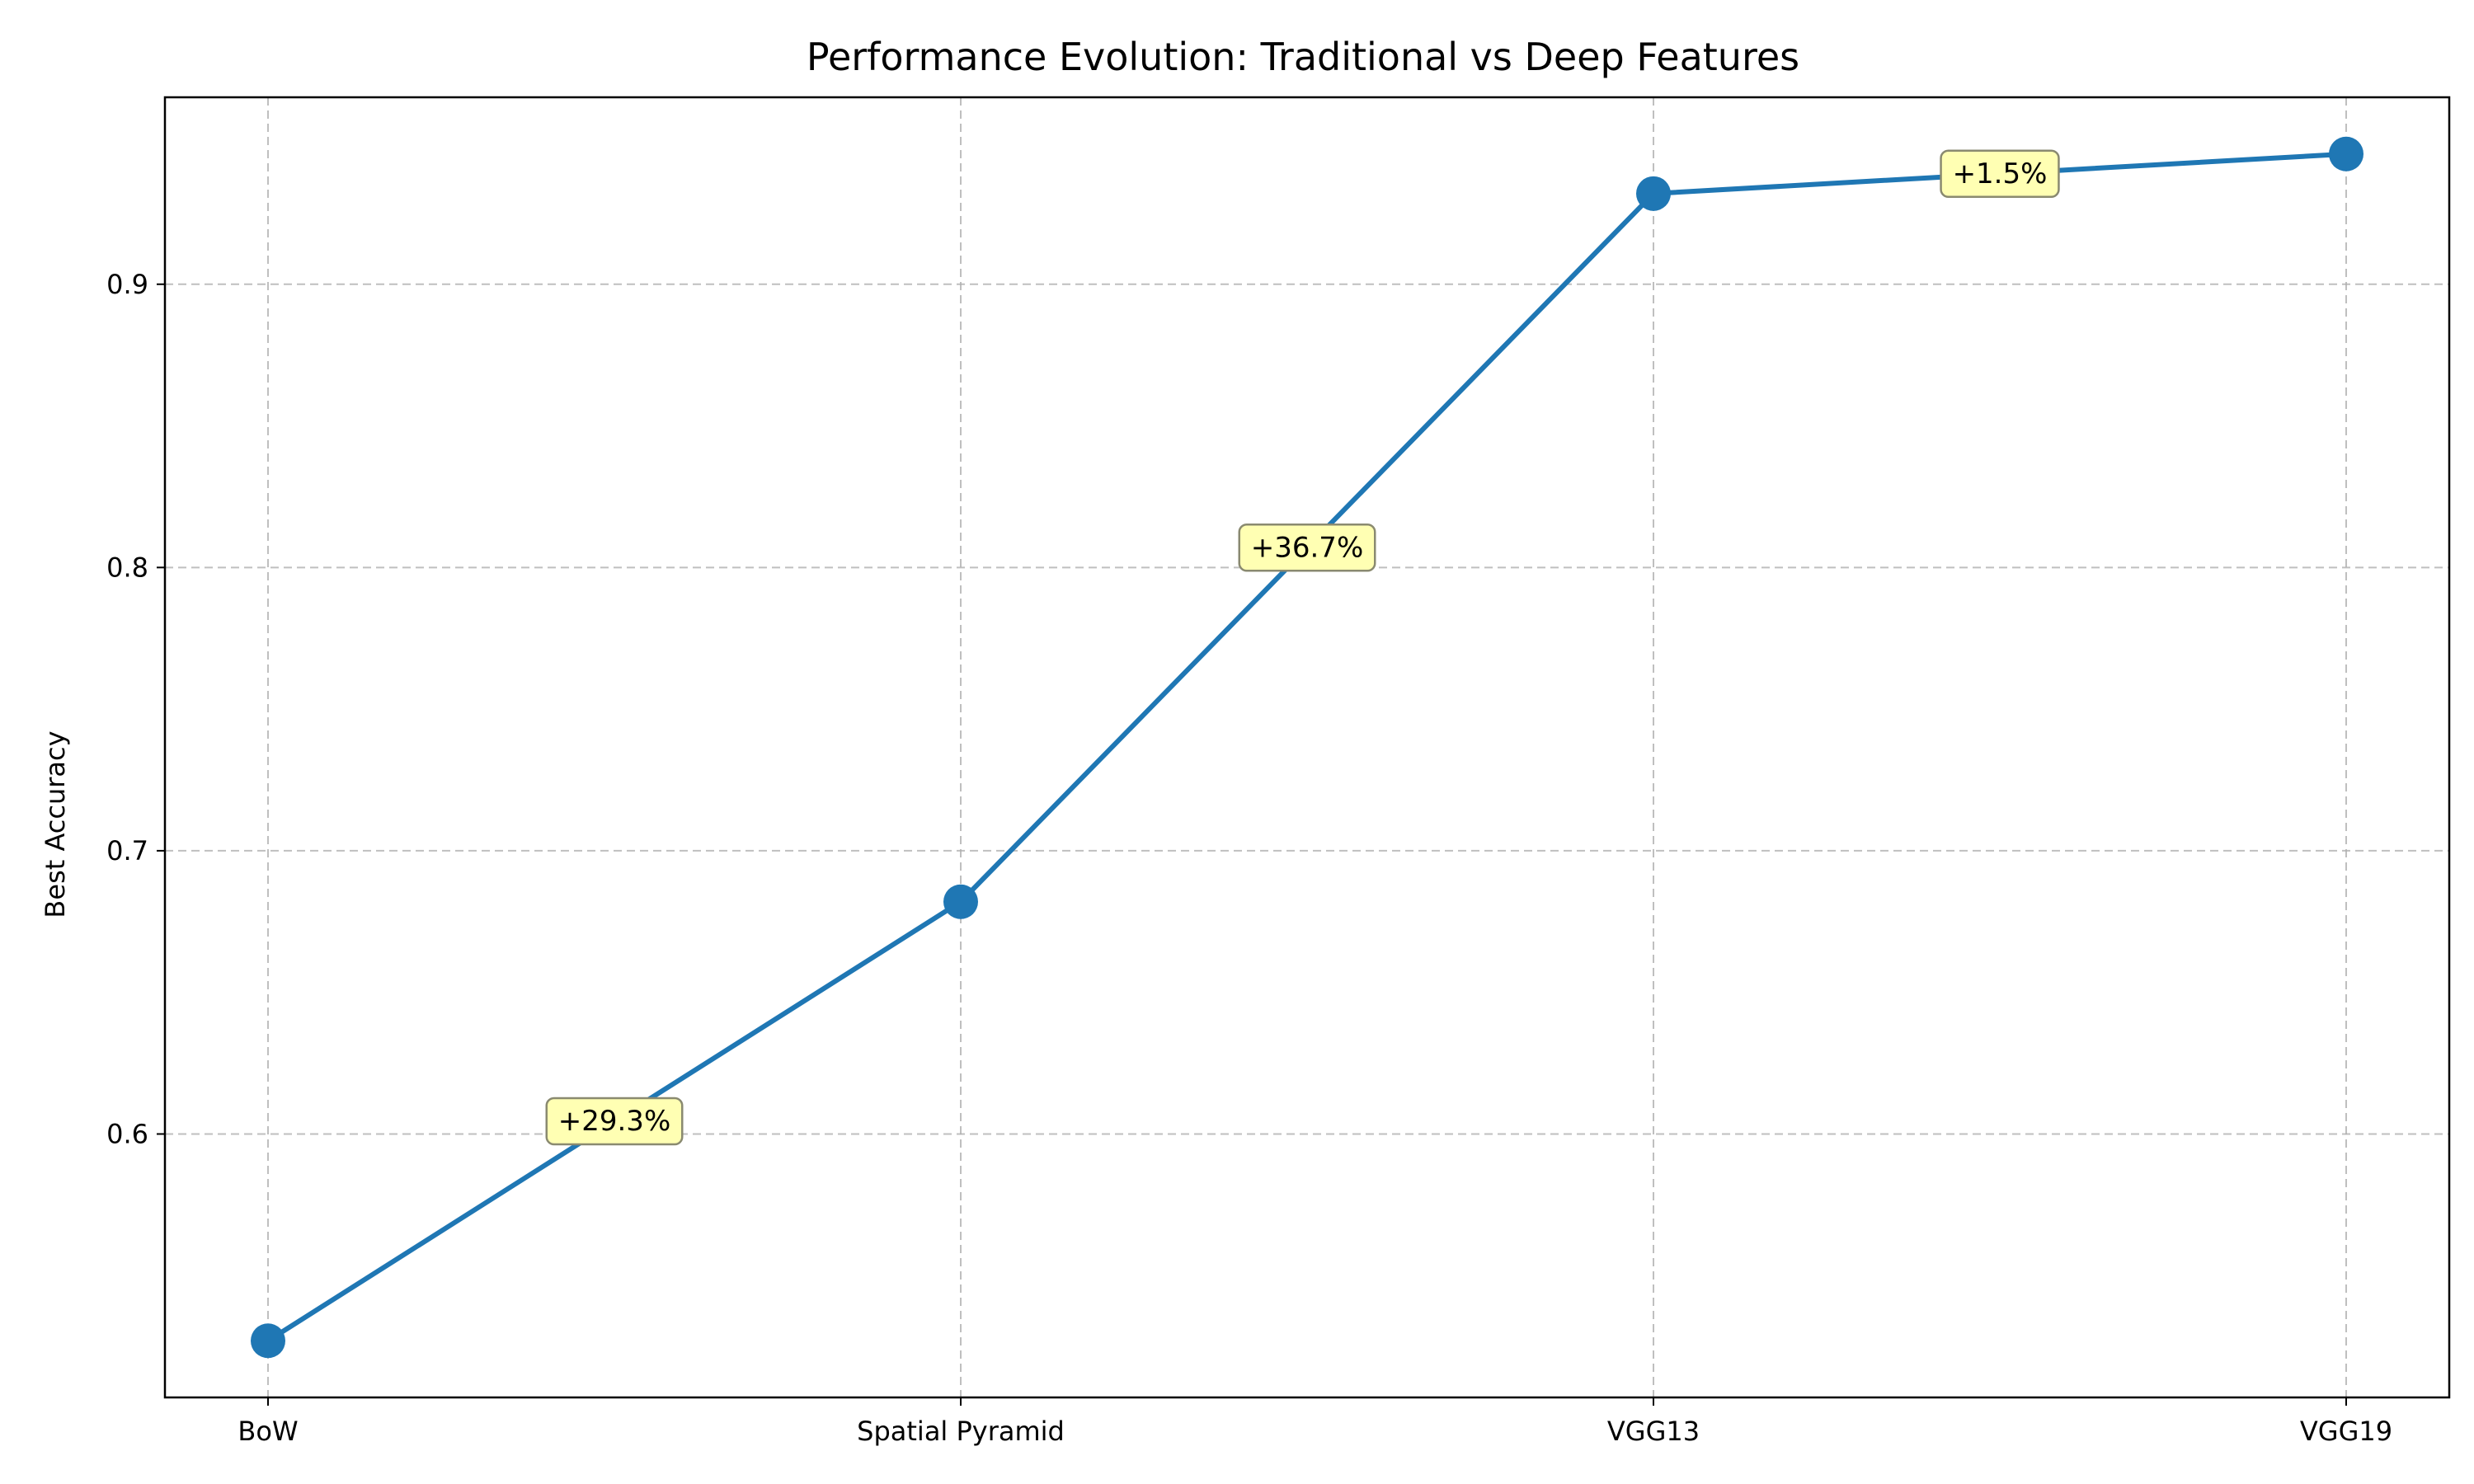 This screenshot has width=2474, height=1484. I want to click on annotation-label: +1.5%, so click(2000, 173).